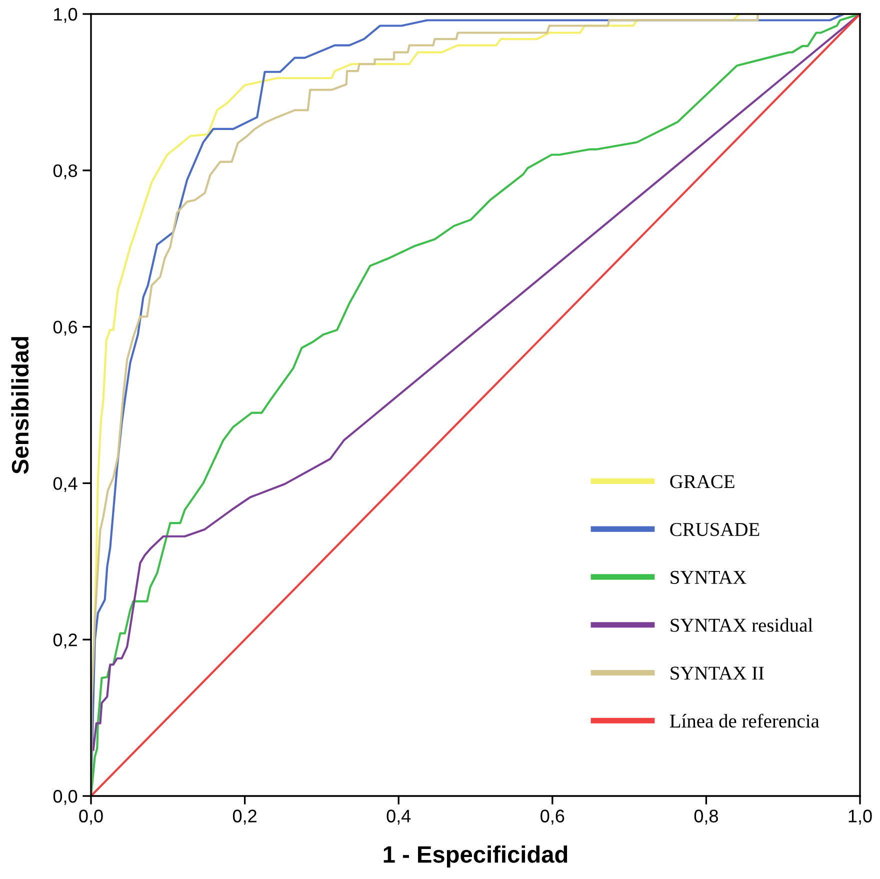 The height and width of the screenshot is (879, 880). Describe the element at coordinates (702, 481) in the screenshot. I see `legend-label: GRACE` at that location.